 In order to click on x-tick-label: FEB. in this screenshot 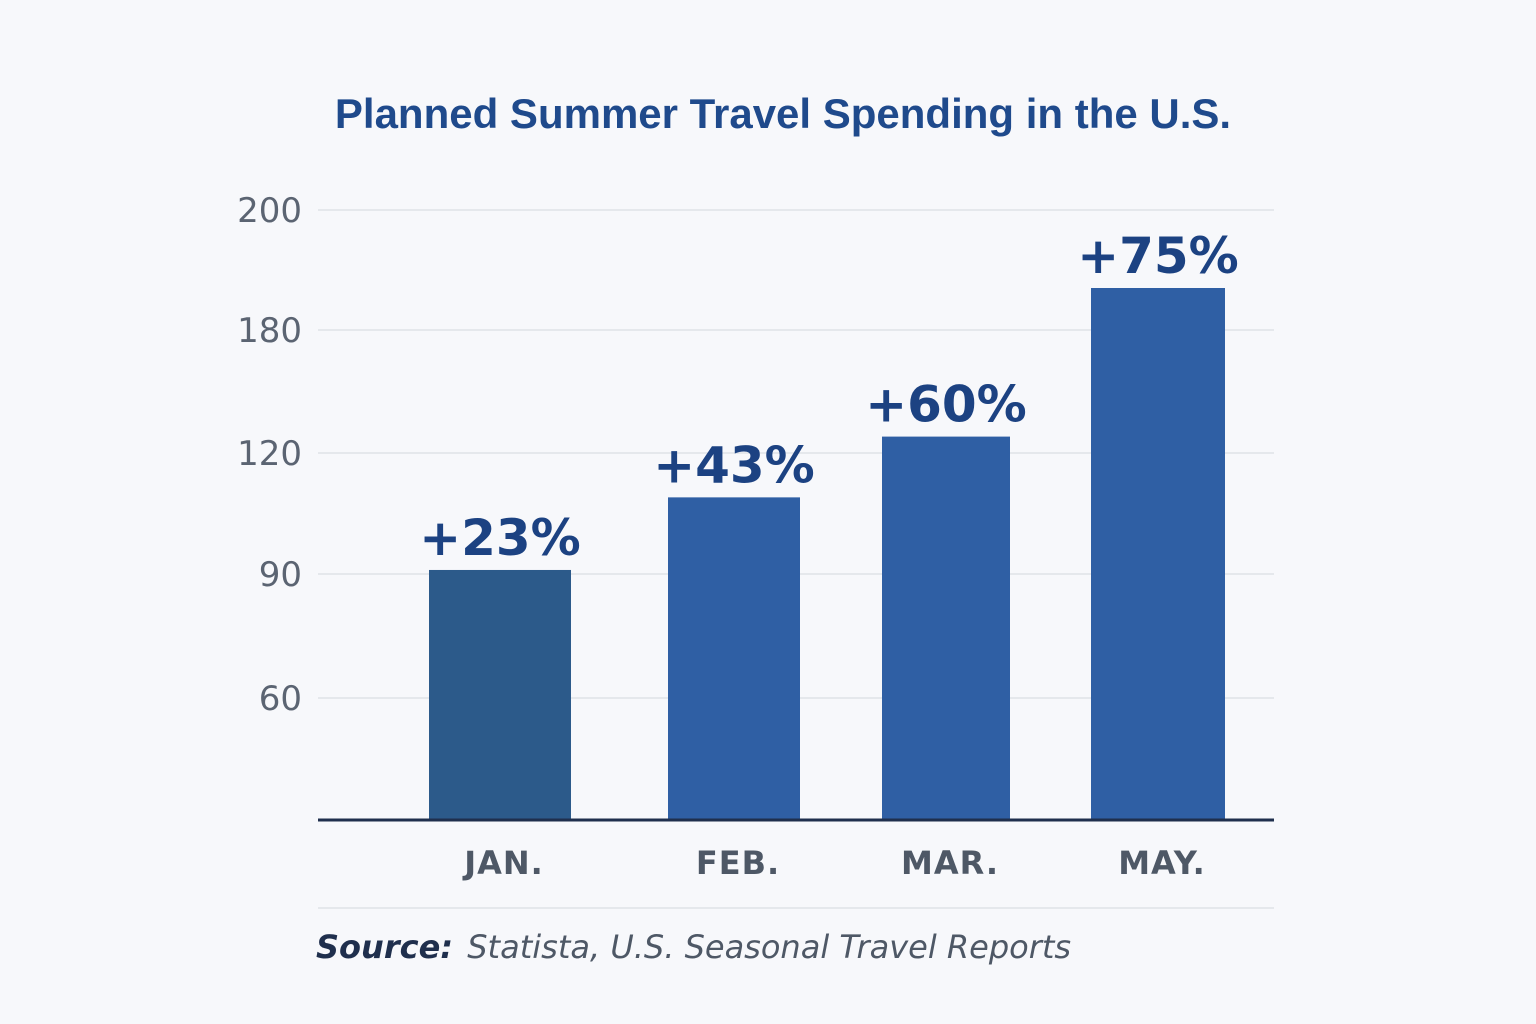, I will do `click(738, 863)`.